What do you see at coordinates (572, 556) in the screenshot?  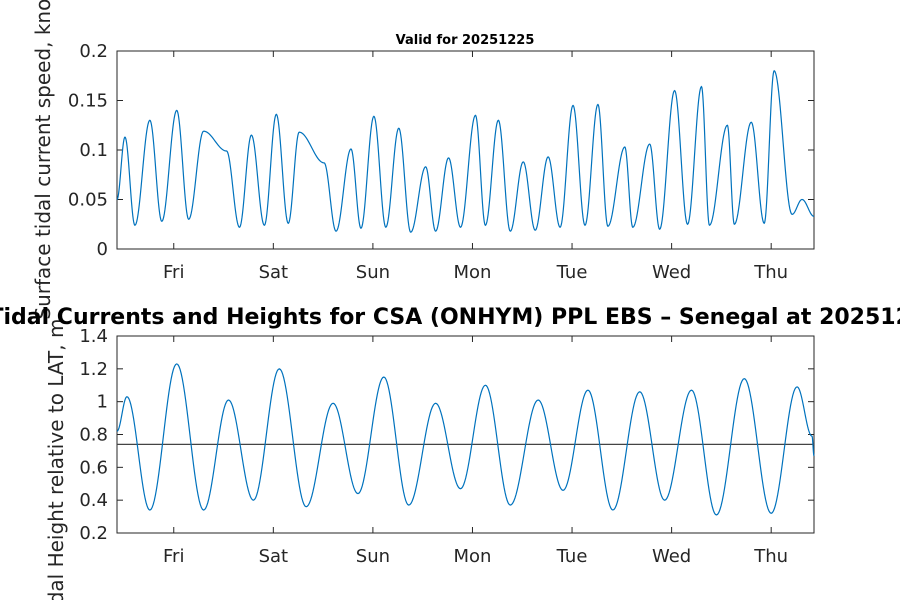 I see `height-xtick-label: Tue` at bounding box center [572, 556].